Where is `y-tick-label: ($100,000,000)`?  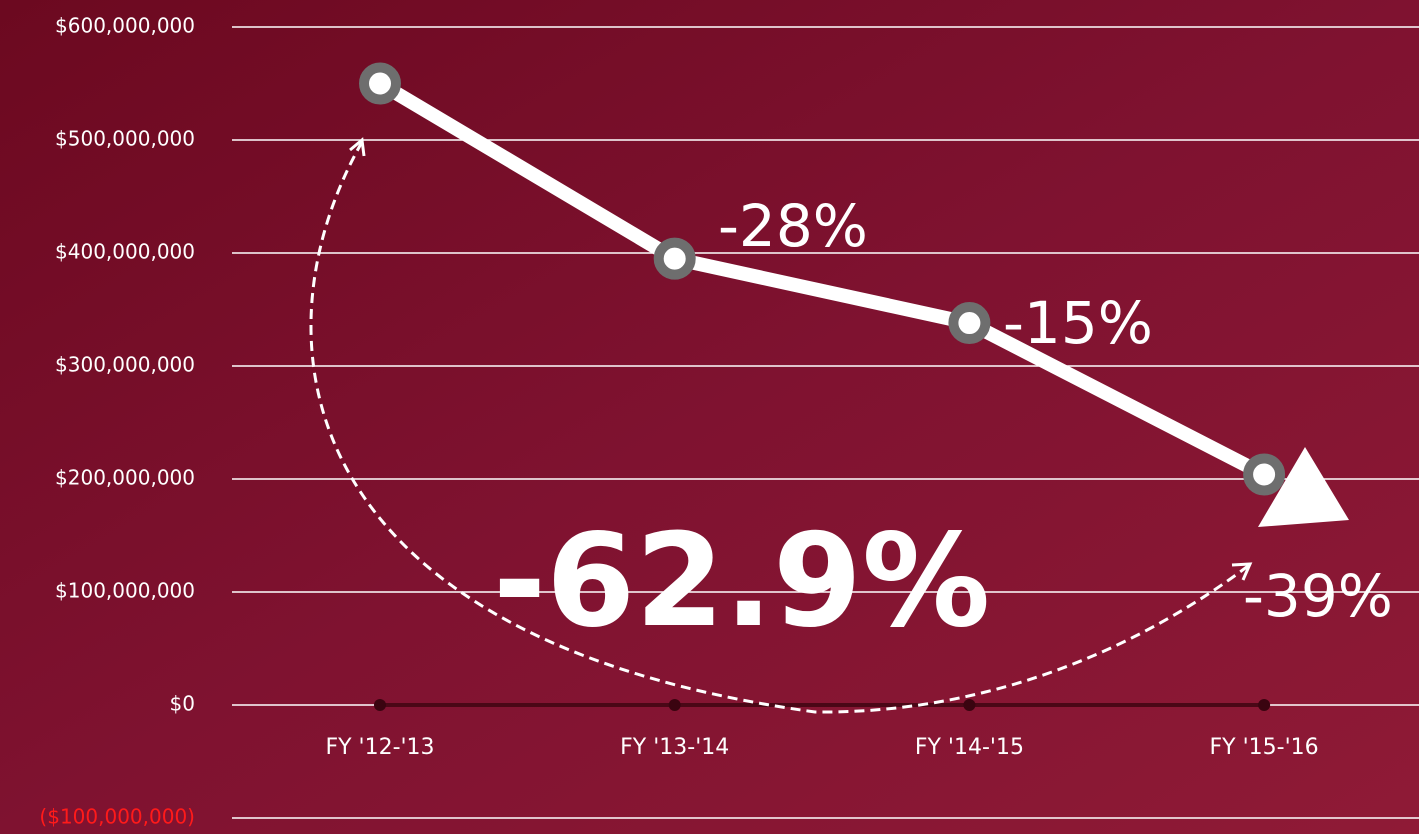
y-tick-label: ($100,000,000) is located at coordinates (117, 817).